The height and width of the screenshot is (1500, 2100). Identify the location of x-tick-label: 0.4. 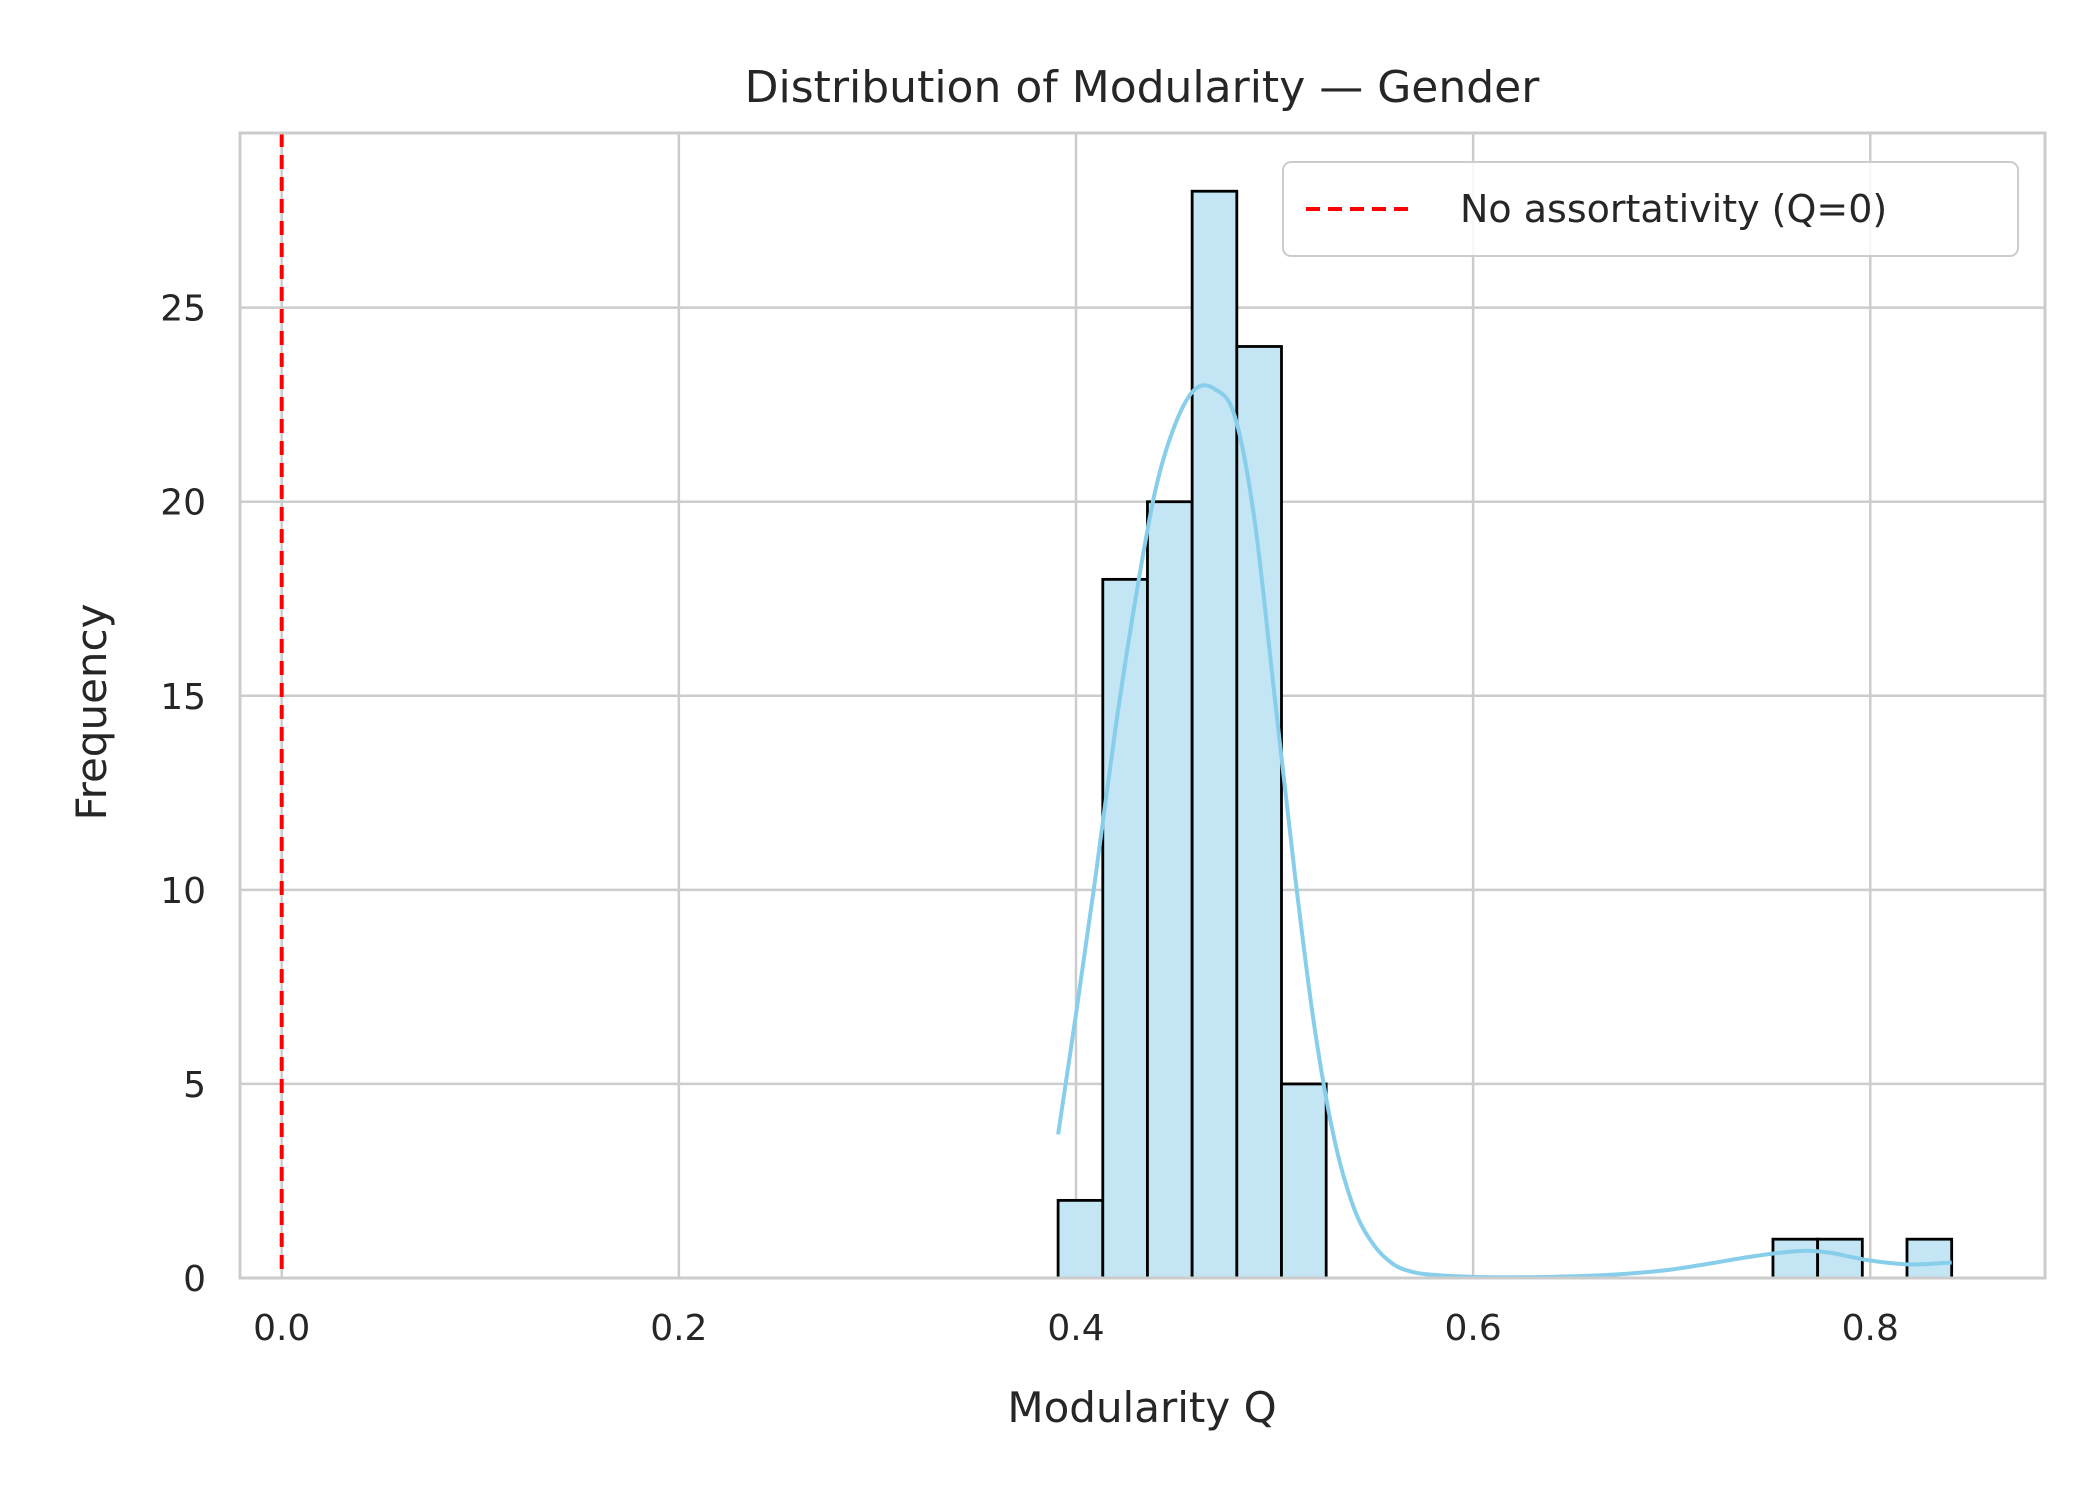
(1075, 1328).